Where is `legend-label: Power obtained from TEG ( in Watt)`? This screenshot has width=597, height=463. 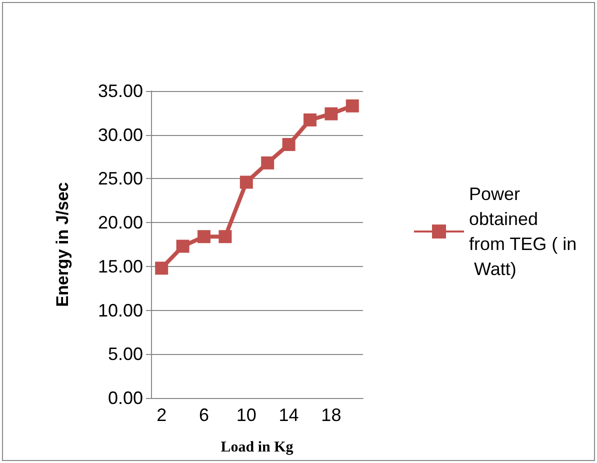
legend-label: Power obtained from TEG ( in Watt) is located at coordinates (523, 231).